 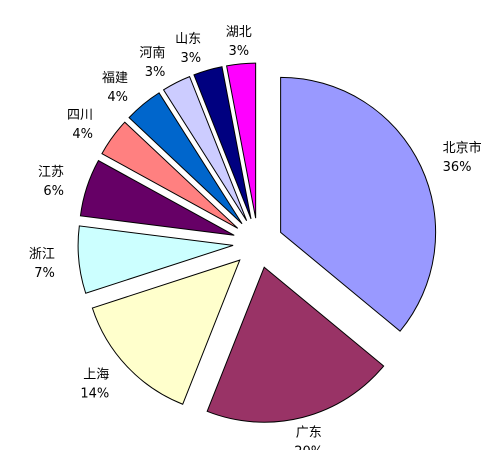 I want to click on slice-8-category: 河南, so click(x=152, y=53).